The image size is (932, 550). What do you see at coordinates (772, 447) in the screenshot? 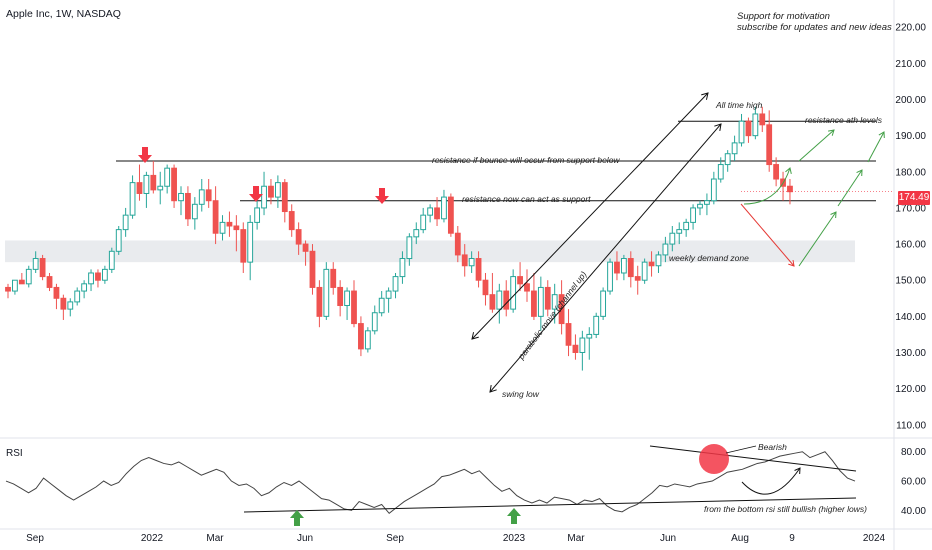
I see `annotation-bearish: Bearish` at bounding box center [772, 447].